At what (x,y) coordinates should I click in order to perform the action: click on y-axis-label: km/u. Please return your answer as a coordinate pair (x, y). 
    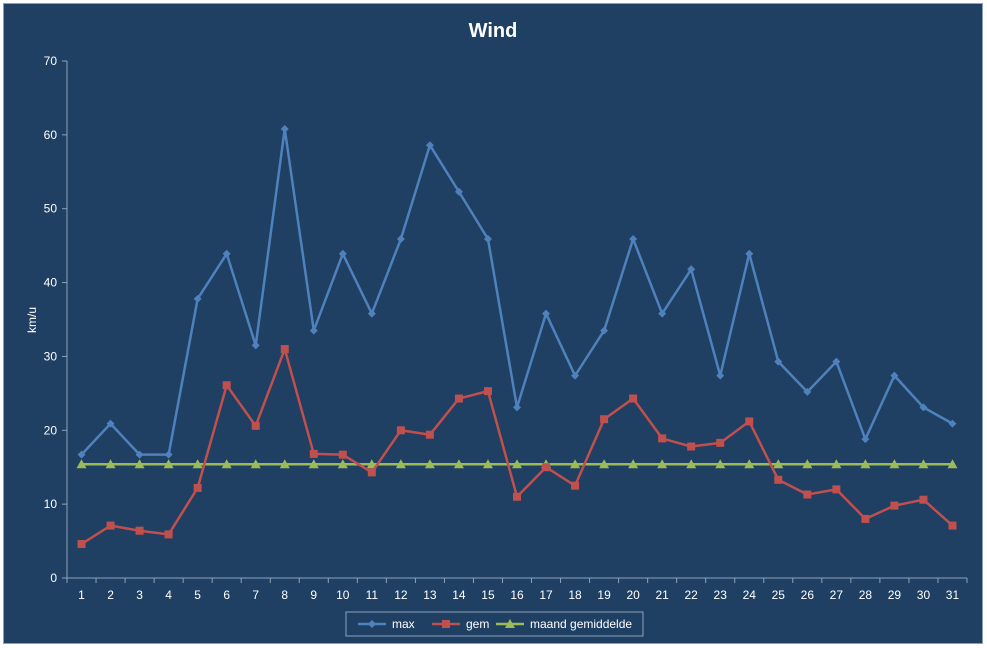
    Looking at the image, I should click on (32, 320).